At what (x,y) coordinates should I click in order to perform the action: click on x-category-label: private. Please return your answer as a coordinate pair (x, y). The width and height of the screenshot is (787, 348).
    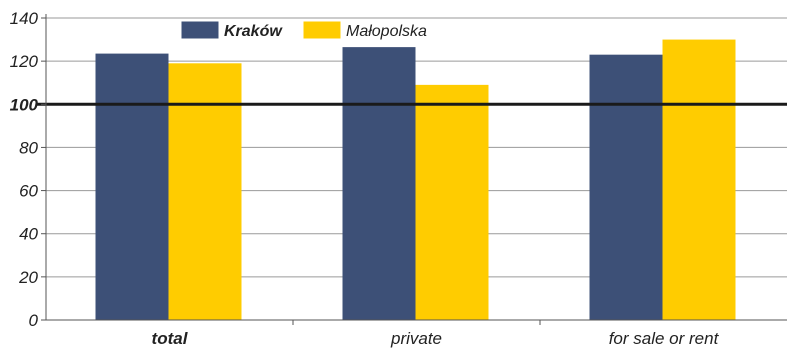
    Looking at the image, I should click on (416, 338).